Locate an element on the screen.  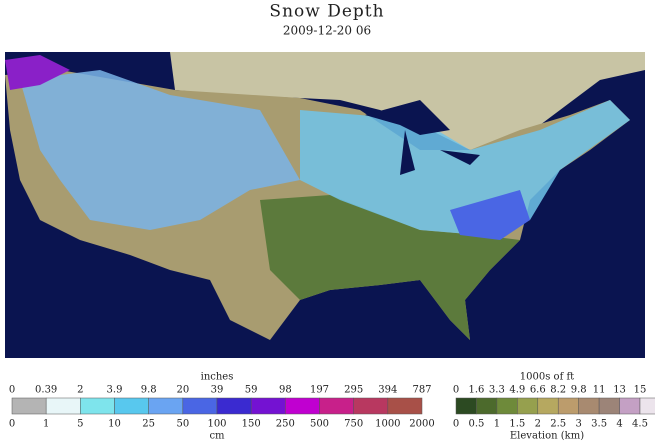
great-lakes is located at coordinates (422, 137).